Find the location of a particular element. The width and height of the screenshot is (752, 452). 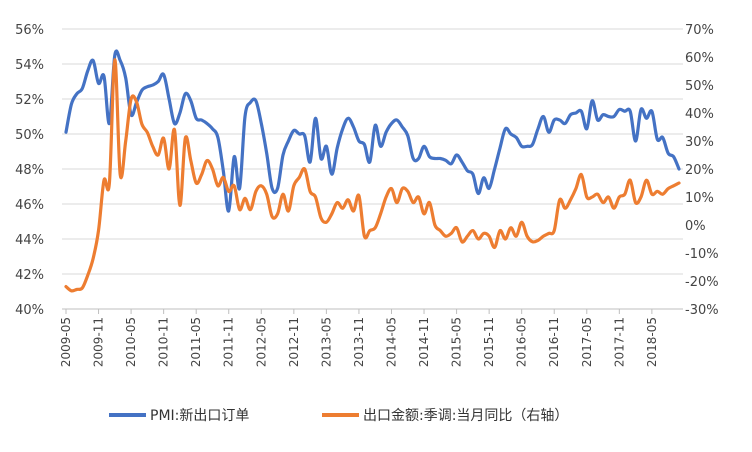

left-tick-label: 52% is located at coordinates (29, 100).